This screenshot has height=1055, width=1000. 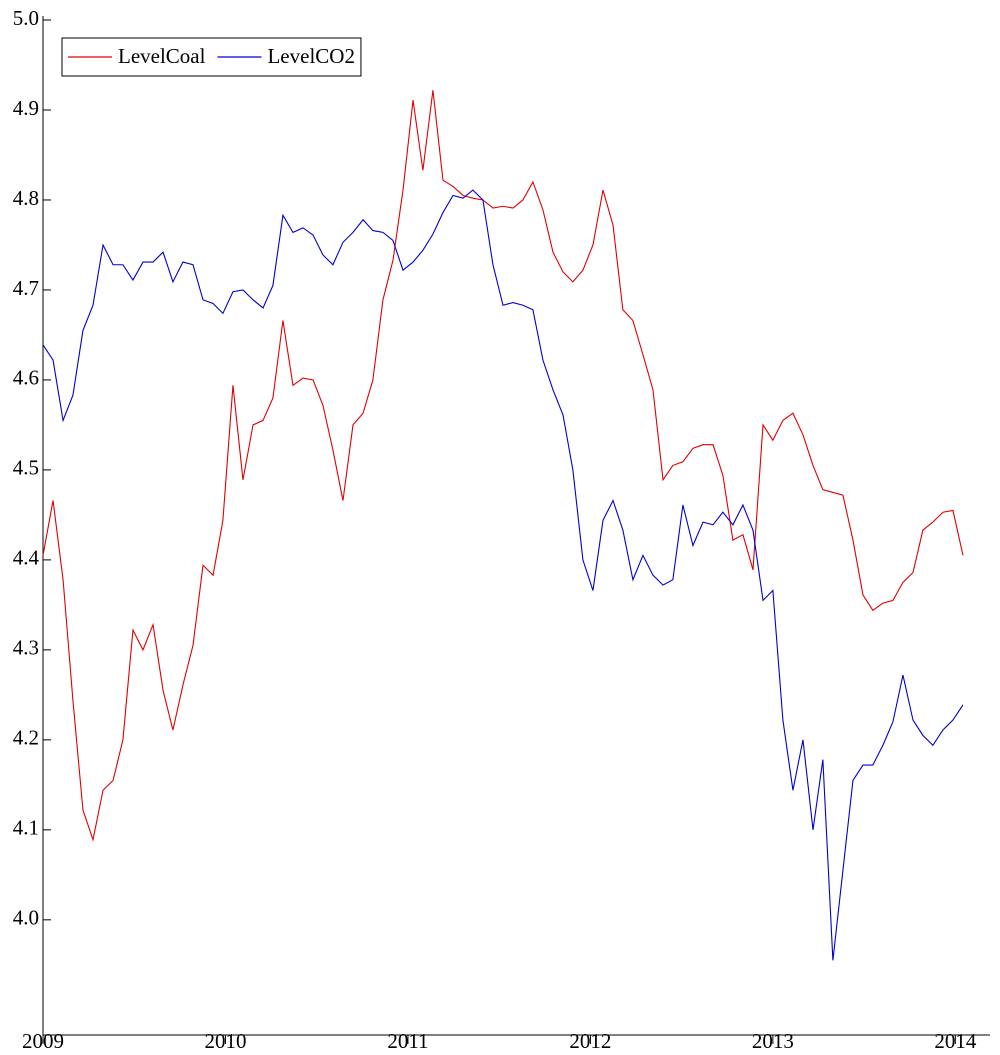 What do you see at coordinates (26, 18) in the screenshot?
I see `y-tick-label: 5.0` at bounding box center [26, 18].